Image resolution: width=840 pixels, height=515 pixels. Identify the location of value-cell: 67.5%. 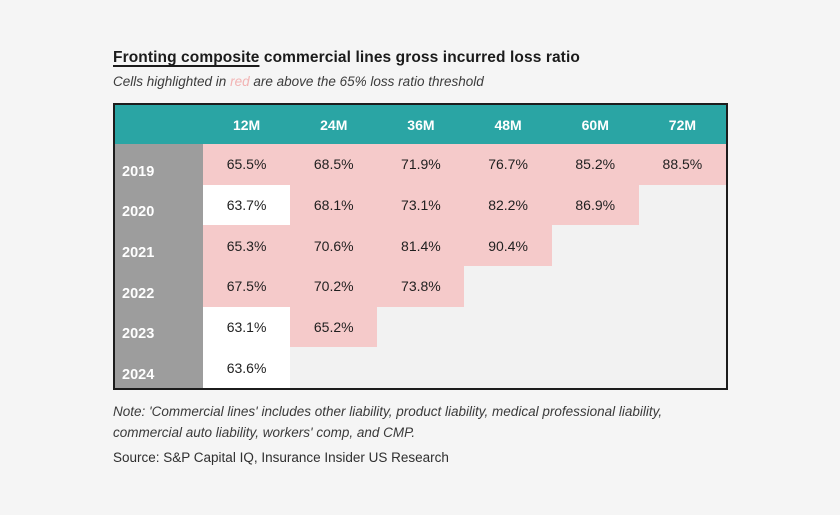
(247, 286).